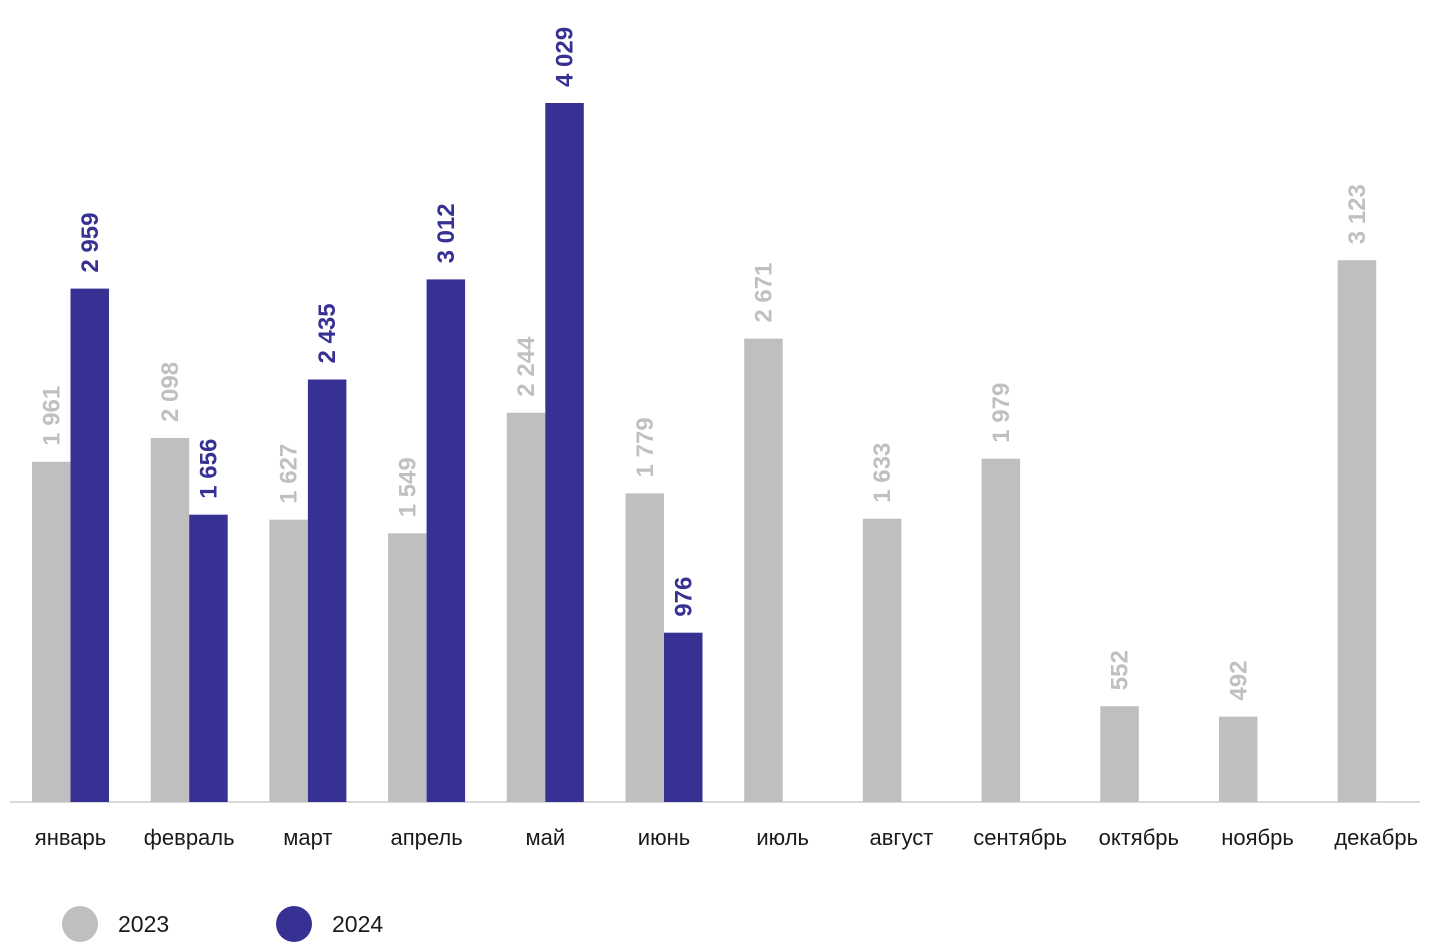  What do you see at coordinates (902, 837) in the screenshot?
I see `category-label-7: август` at bounding box center [902, 837].